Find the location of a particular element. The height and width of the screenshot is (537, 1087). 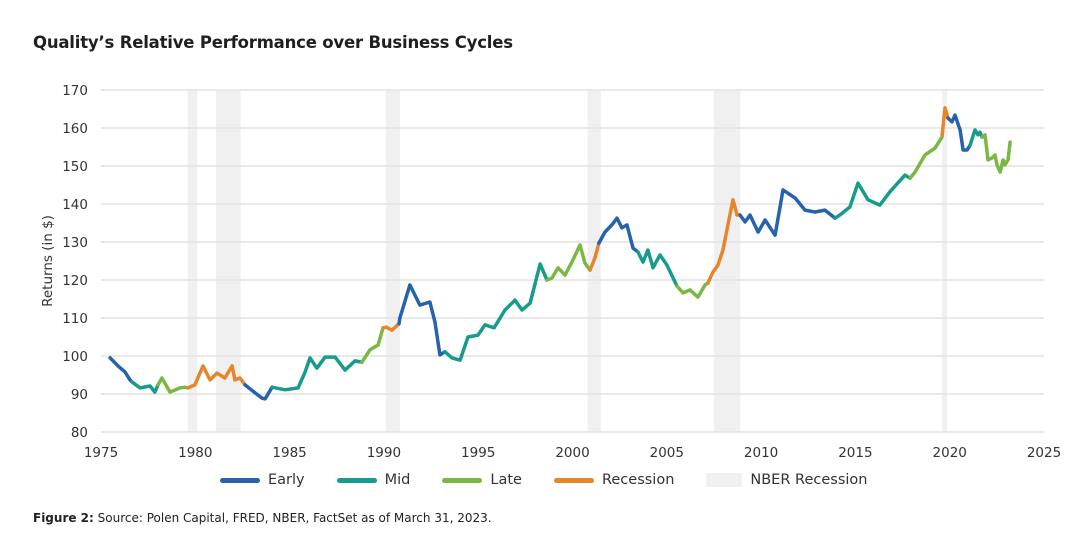

legend-item-mid: Mid is located at coordinates (373, 480).